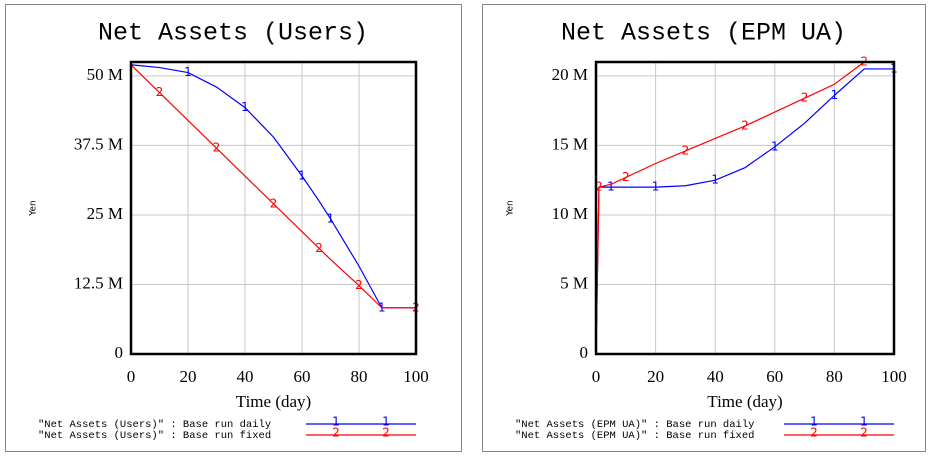 The height and width of the screenshot is (457, 930). I want to click on legend-label: "Net Assets (EPM UA)" : Base run fixed, so click(634, 436).